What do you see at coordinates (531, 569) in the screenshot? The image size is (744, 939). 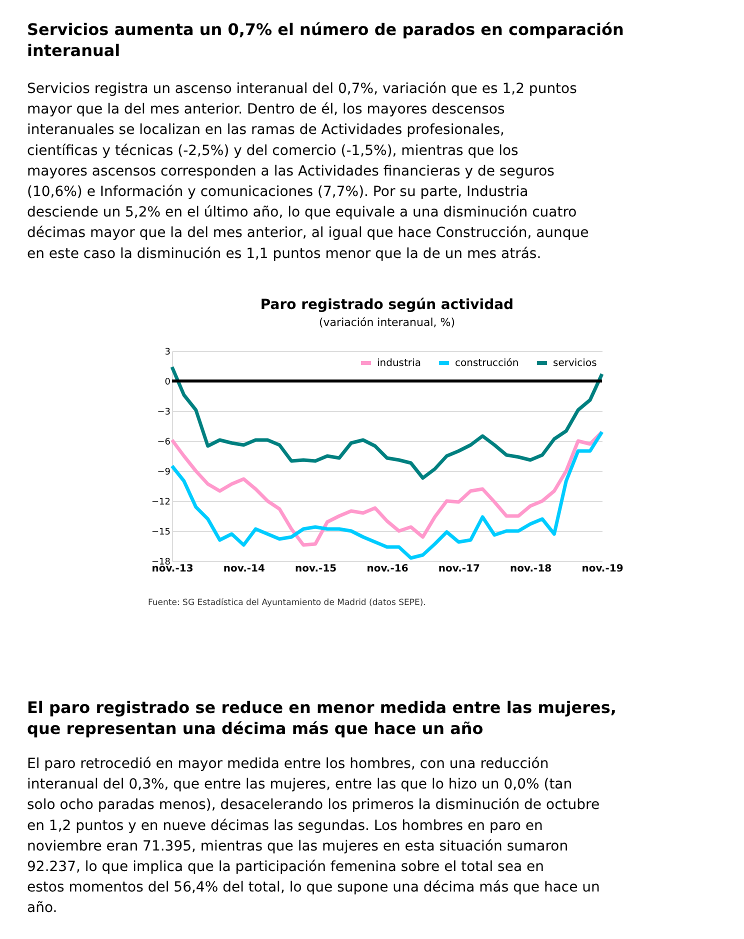 I see `x-tick-label: nov.-18` at bounding box center [531, 569].